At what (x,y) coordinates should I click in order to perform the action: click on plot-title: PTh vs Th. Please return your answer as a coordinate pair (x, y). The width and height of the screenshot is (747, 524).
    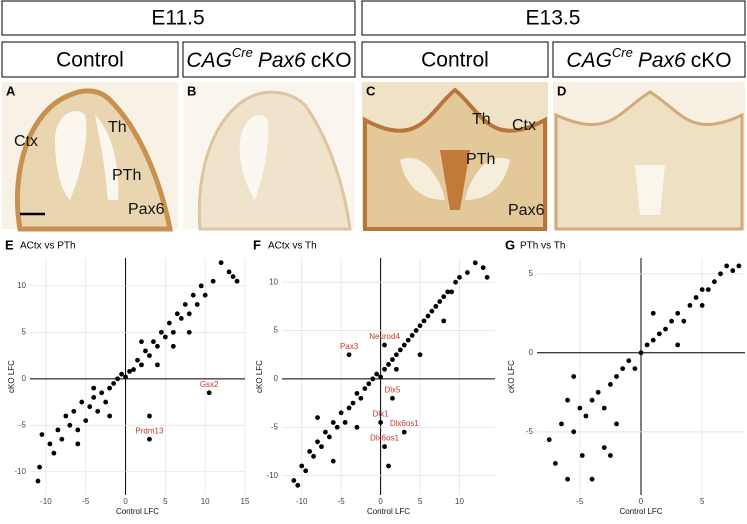
    Looking at the image, I should click on (542, 246).